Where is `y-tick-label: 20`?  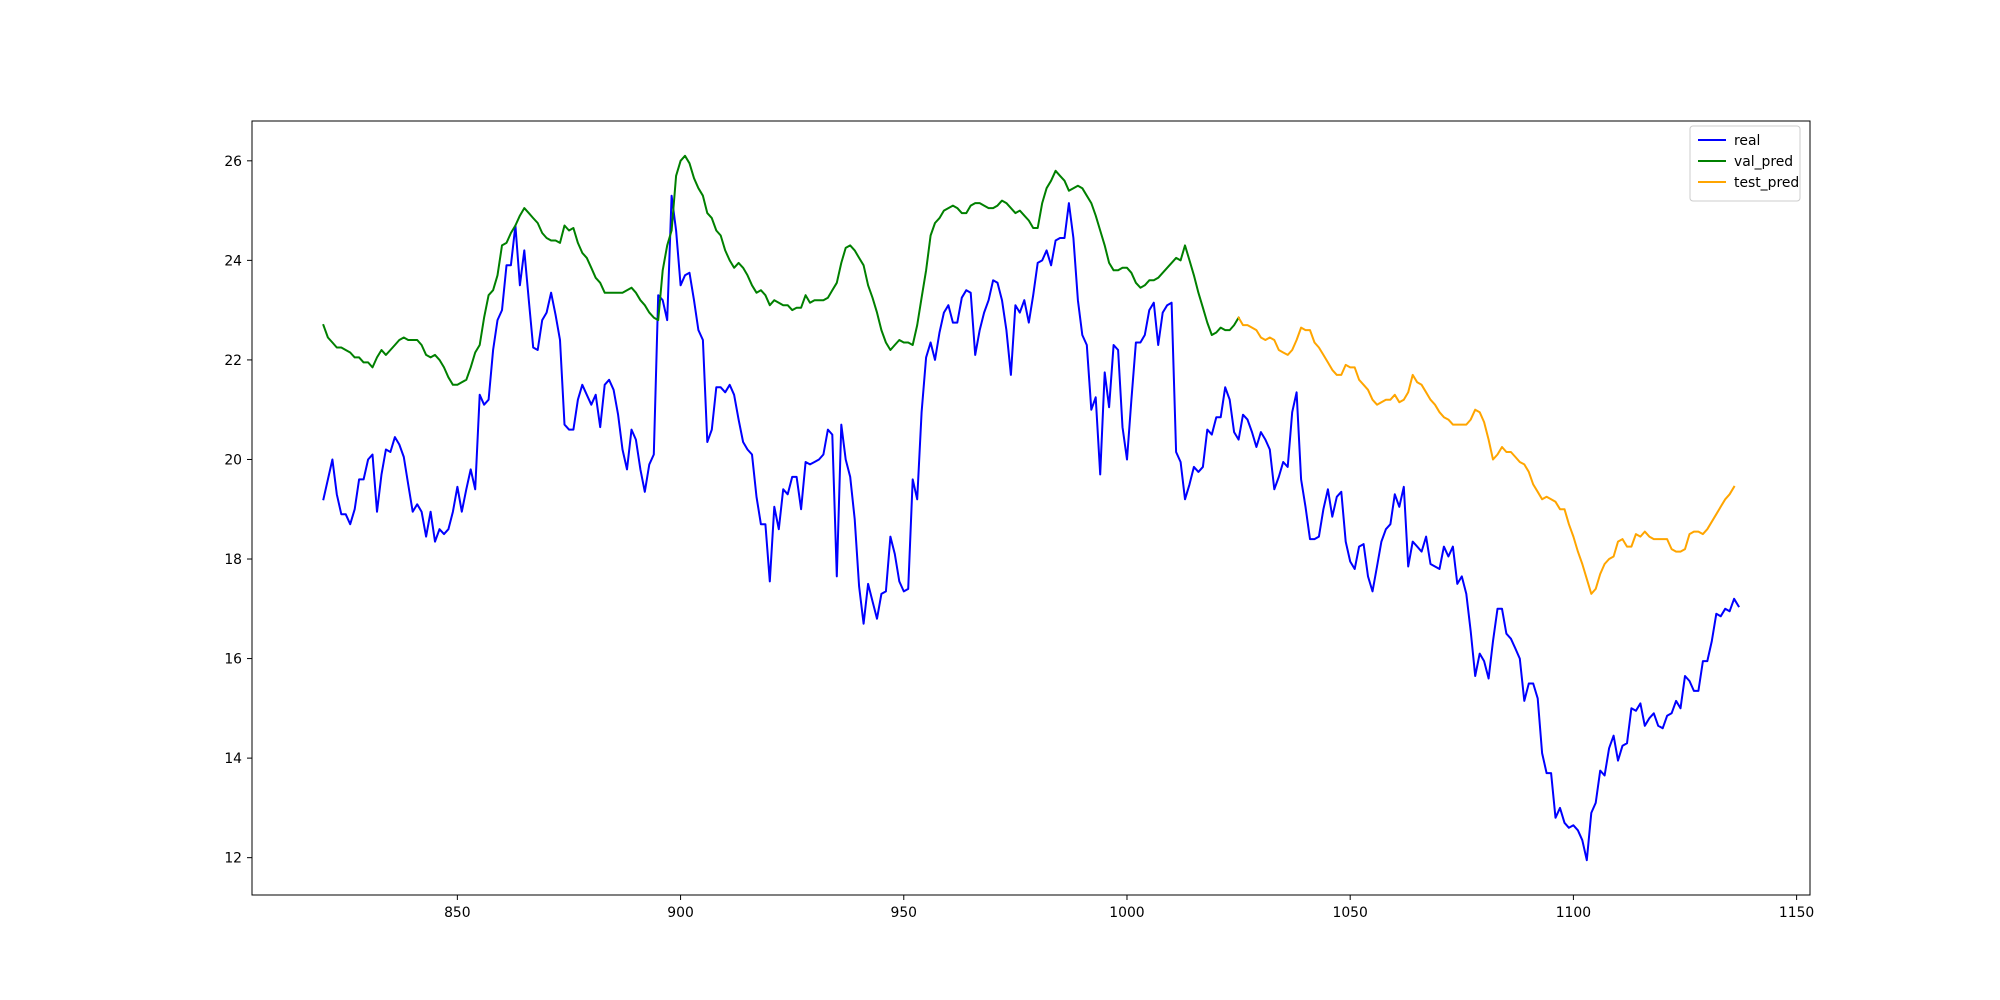 y-tick-label: 20 is located at coordinates (233, 460).